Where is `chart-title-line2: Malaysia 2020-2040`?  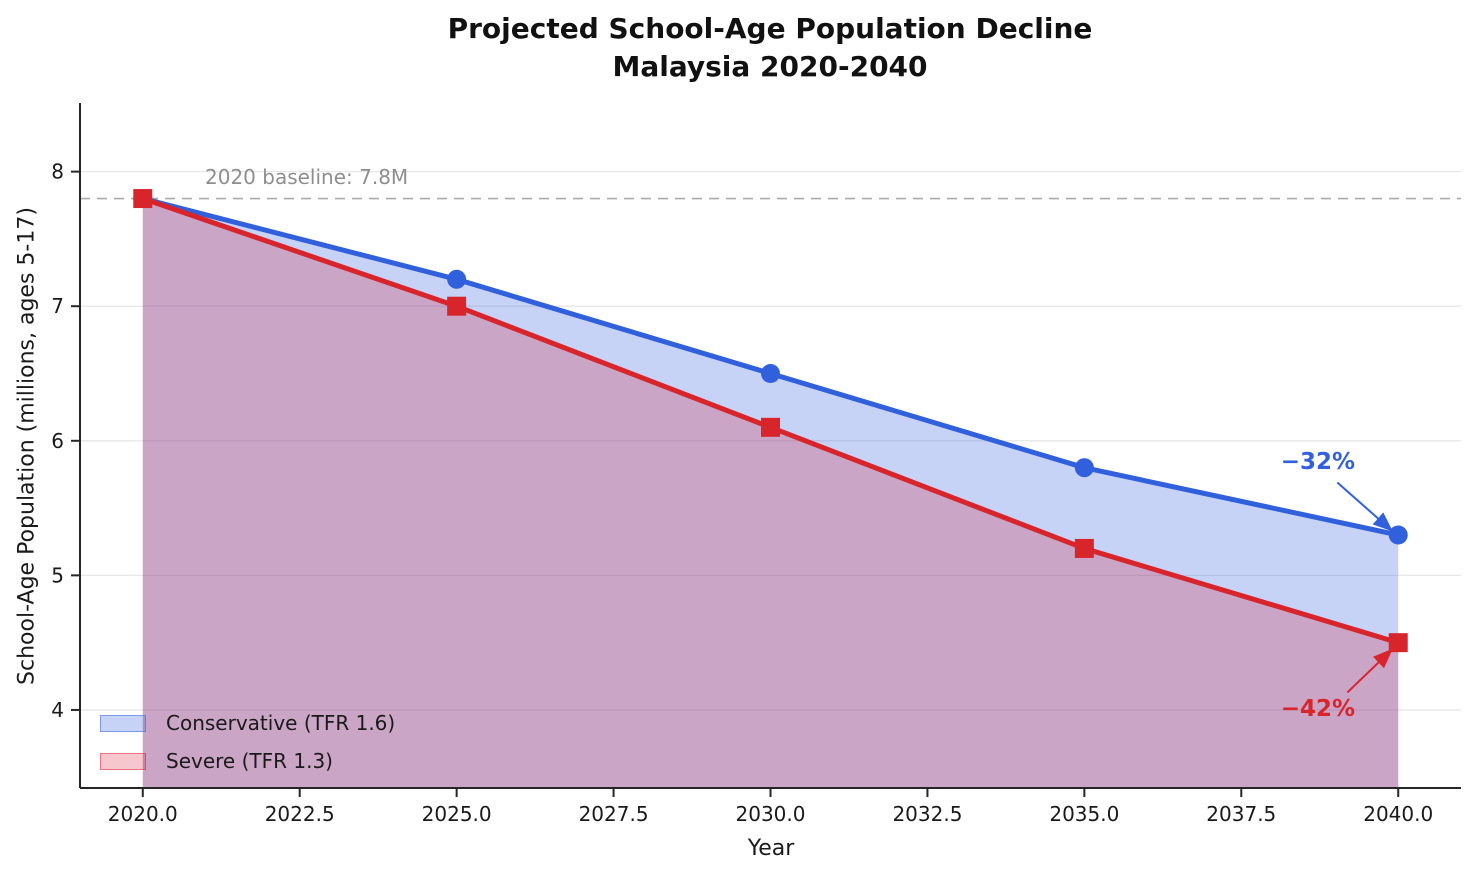 chart-title-line2: Malaysia 2020-2040 is located at coordinates (770, 66).